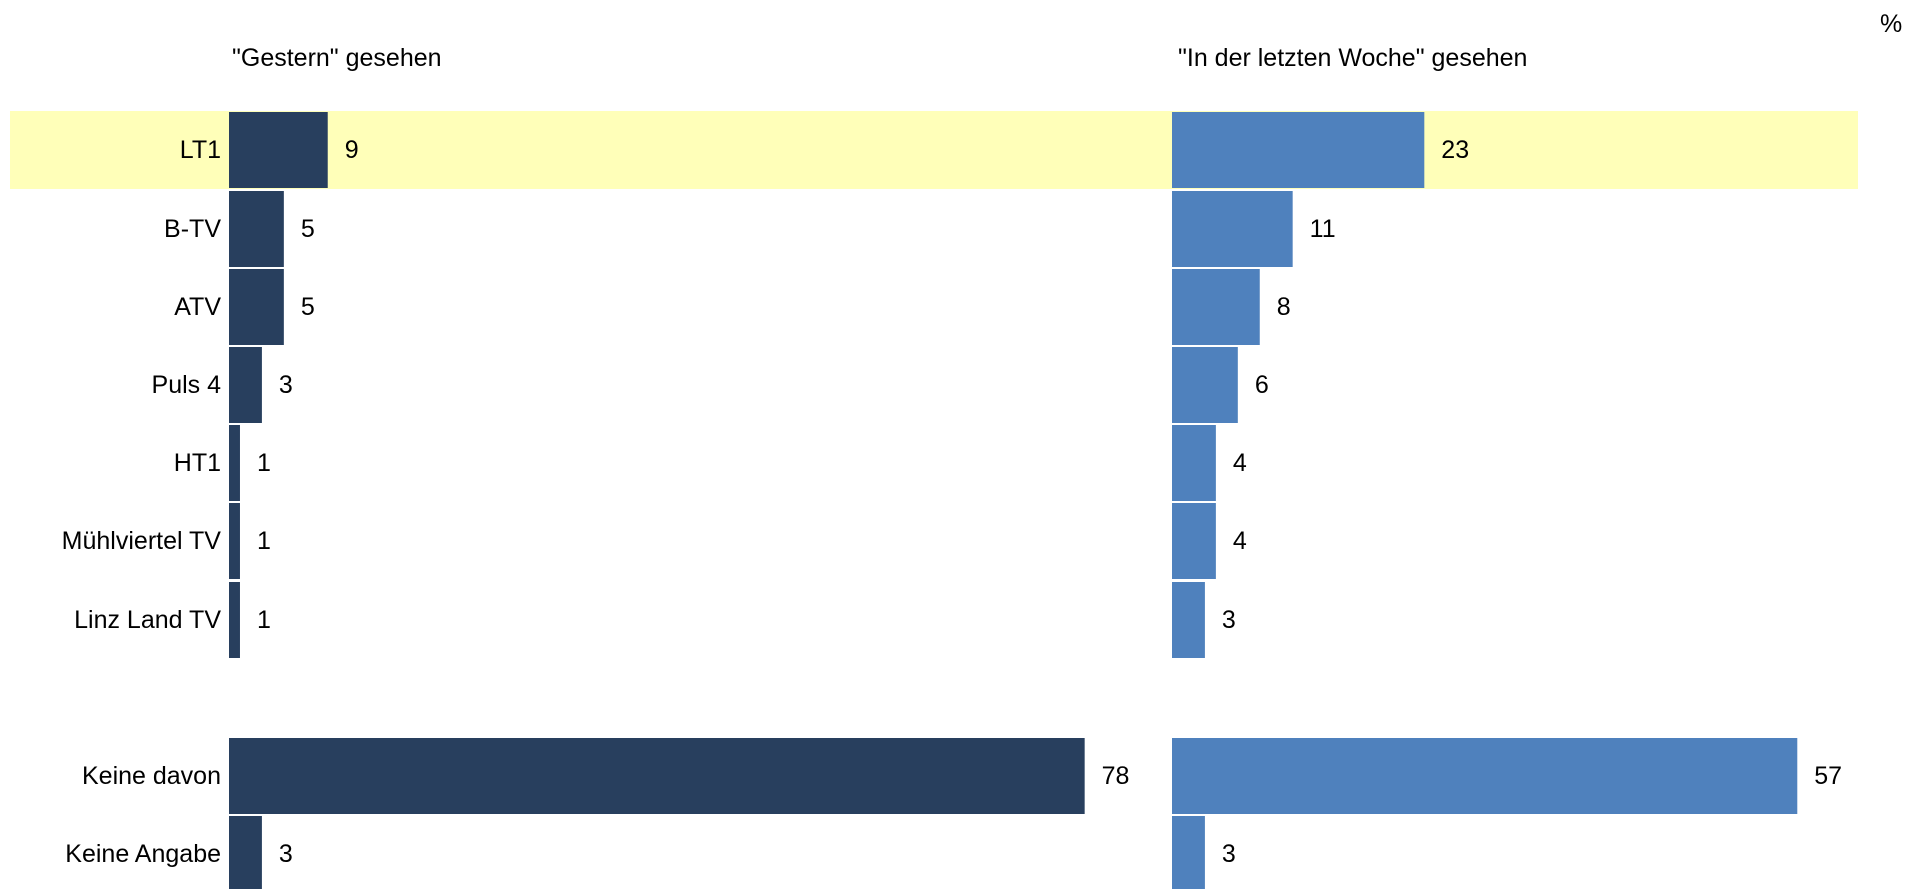 This screenshot has height=889, width=1922. Describe the element at coordinates (143, 854) in the screenshot. I see `category-label: Keine Angabe` at that location.